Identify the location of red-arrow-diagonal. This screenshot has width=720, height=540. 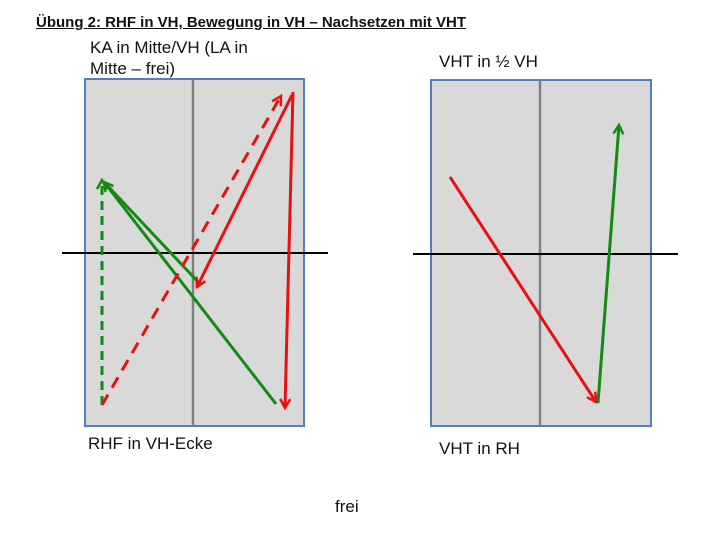
(245, 190).